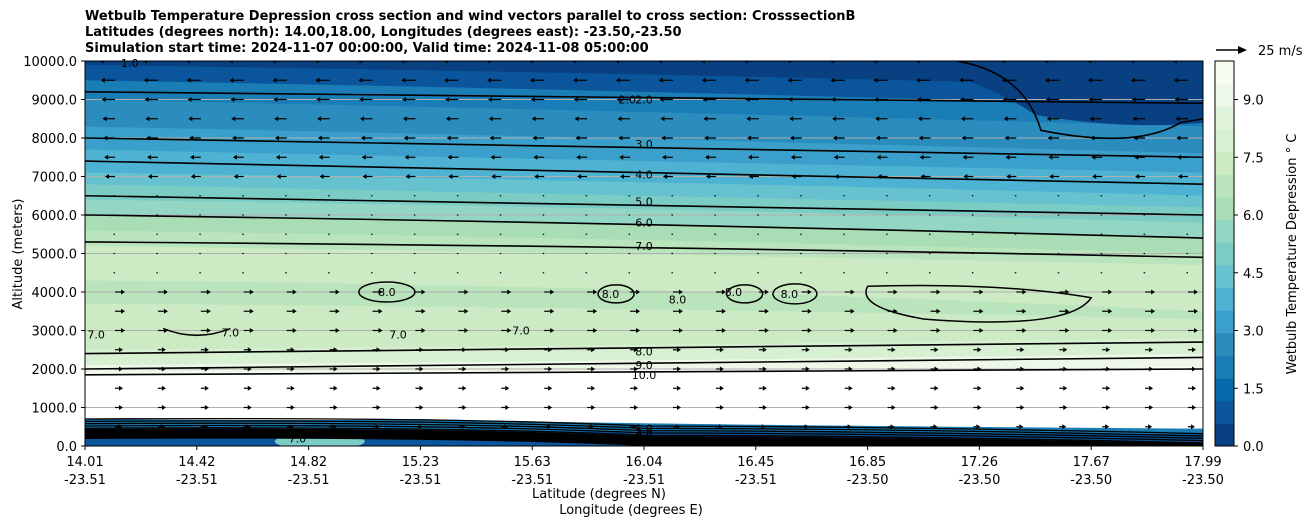  Describe the element at coordinates (1253, 216) in the screenshot. I see `colorbar-tick-label: 6.0` at that location.